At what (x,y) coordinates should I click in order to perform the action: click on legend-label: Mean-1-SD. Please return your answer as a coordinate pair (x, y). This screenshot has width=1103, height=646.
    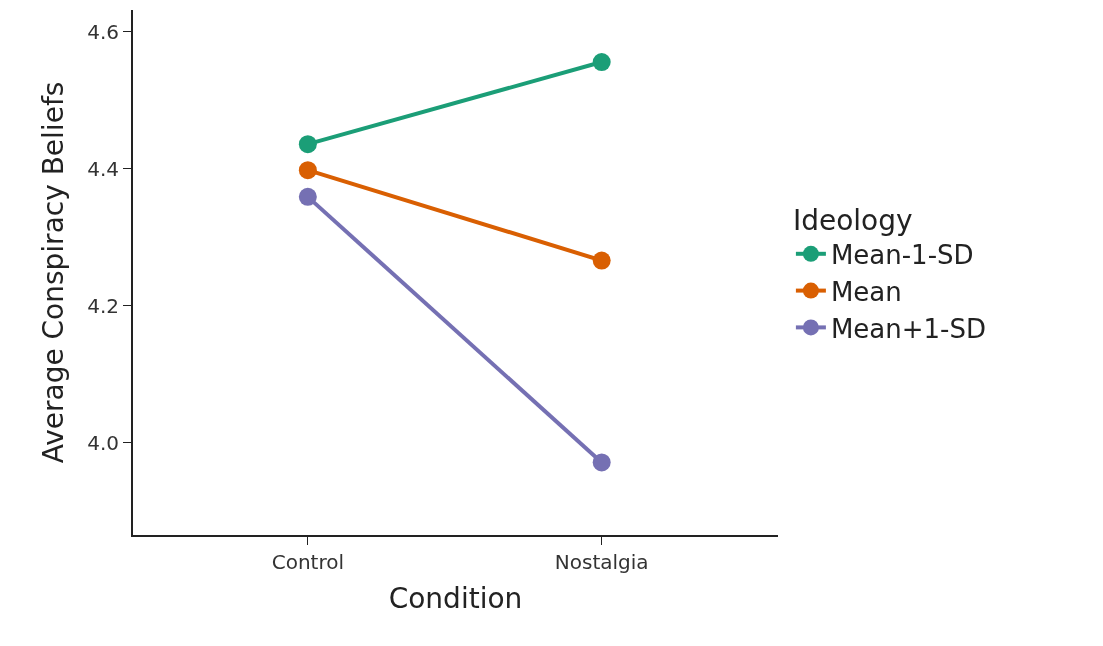
    Looking at the image, I should click on (902, 254).